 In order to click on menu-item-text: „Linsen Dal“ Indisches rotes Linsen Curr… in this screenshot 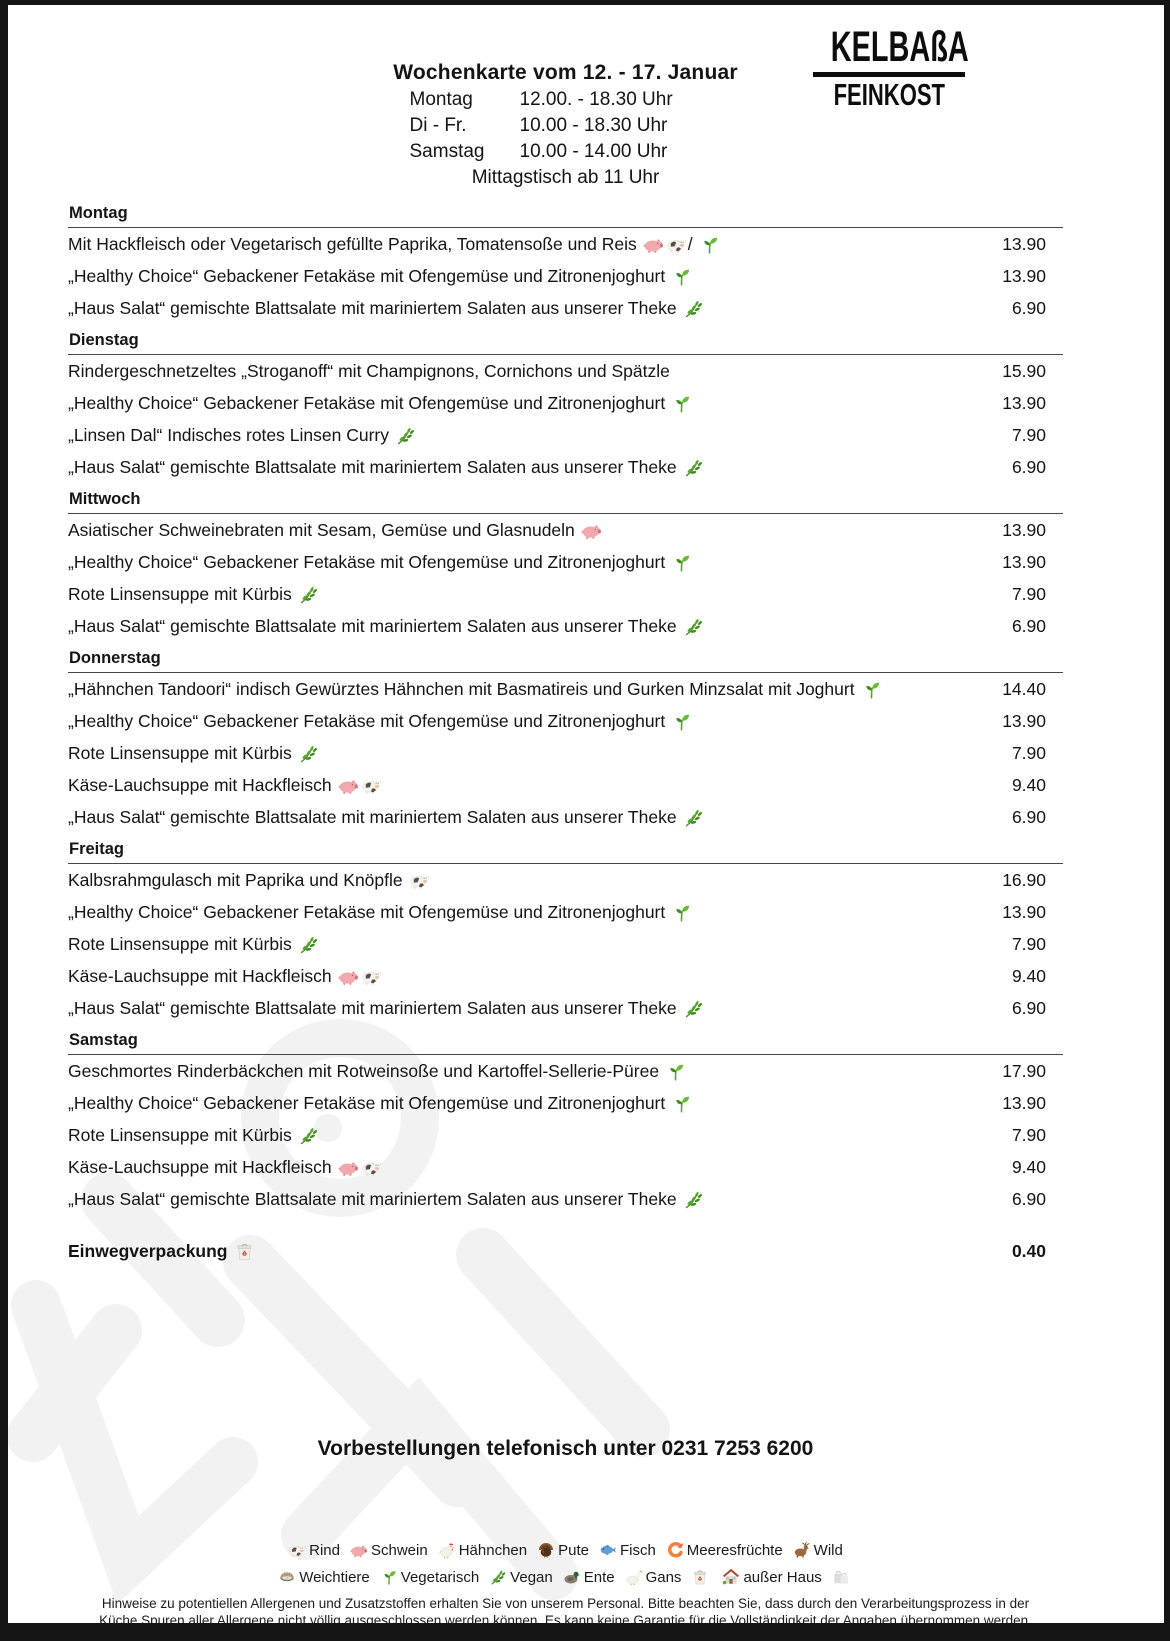, I will do `click(228, 434)`.